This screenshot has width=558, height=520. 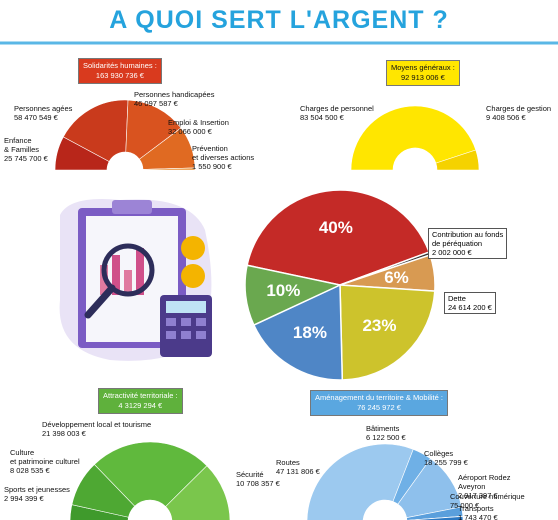 What do you see at coordinates (288, 462) in the screenshot?
I see `segment-name: Routes` at bounding box center [288, 462].